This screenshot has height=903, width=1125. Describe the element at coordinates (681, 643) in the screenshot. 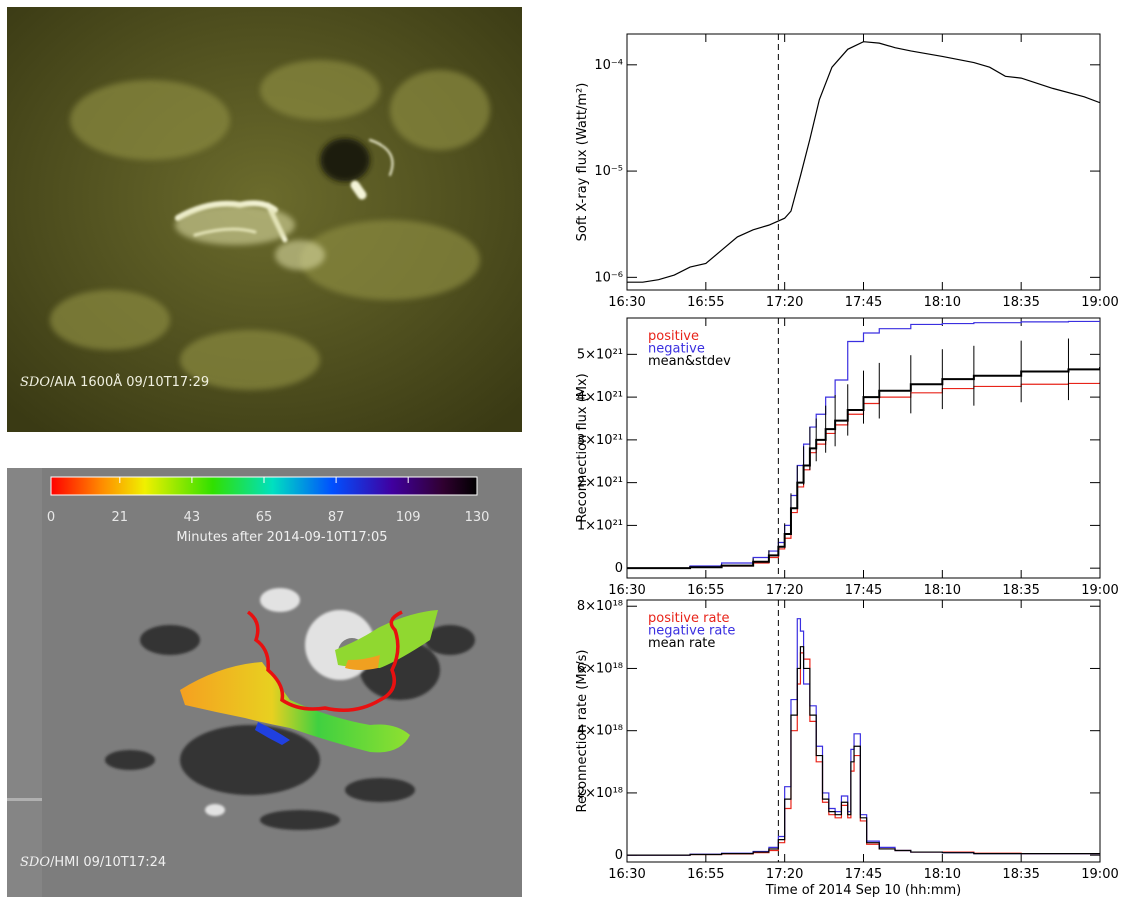

I see `legend-entry: mean rate` at that location.